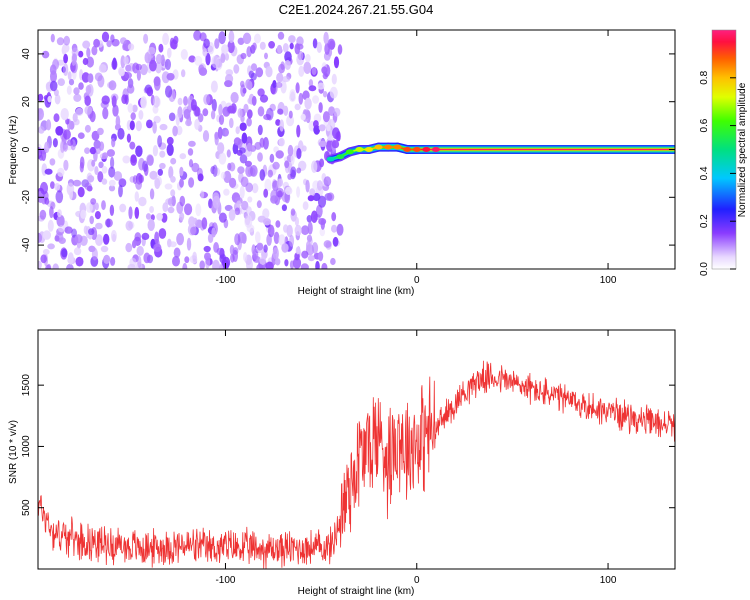 The width and height of the screenshot is (750, 600). What do you see at coordinates (742, 149) in the screenshot?
I see `colorbar-label: Normalized spectral amplitude` at bounding box center [742, 149].